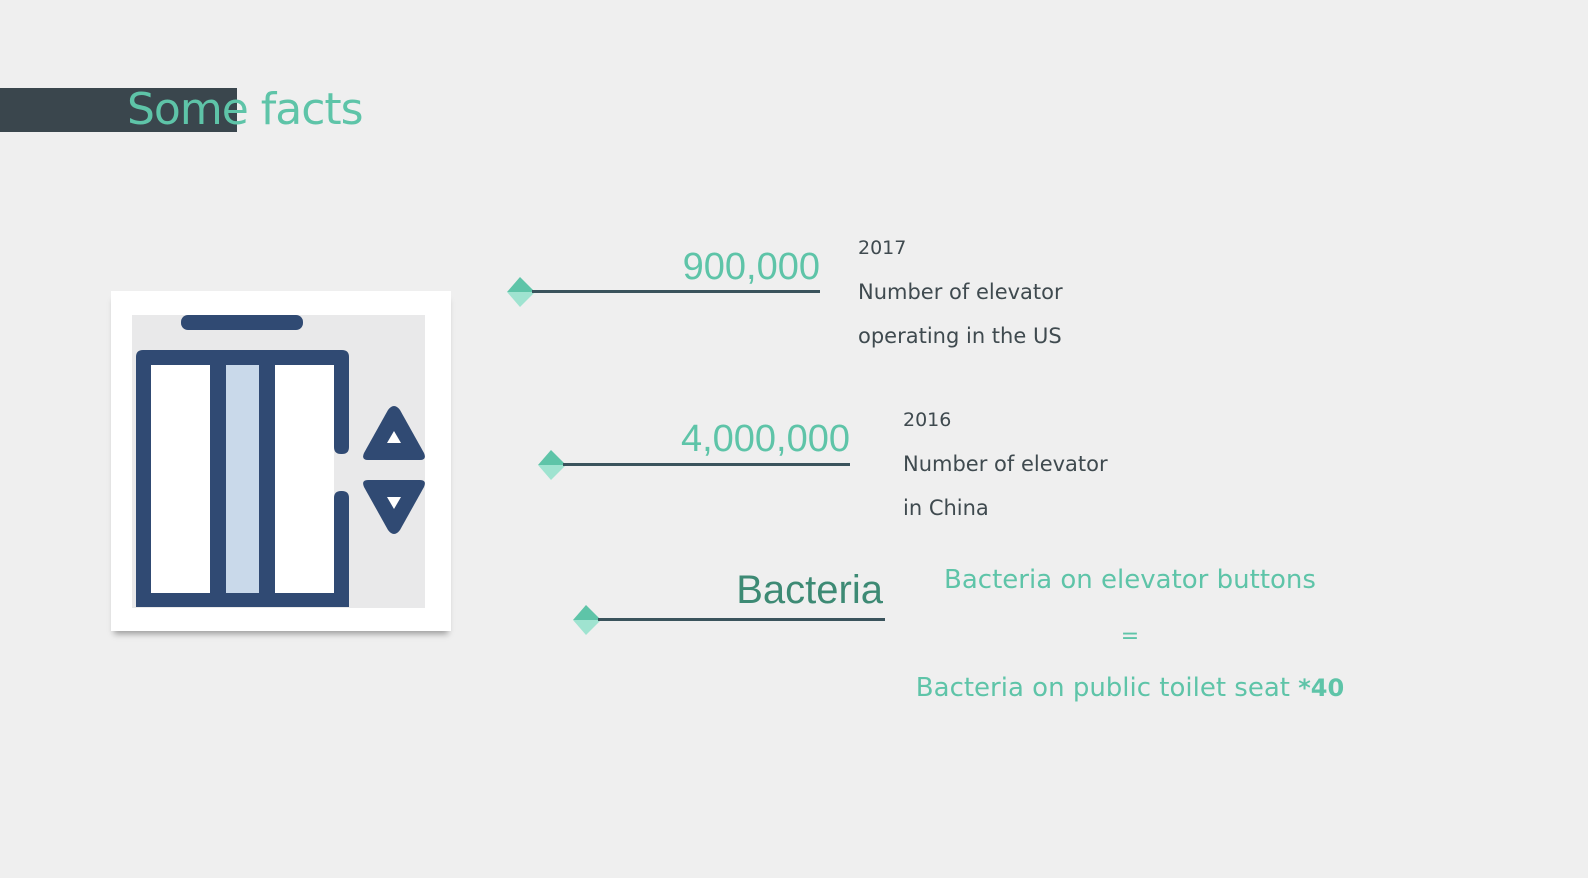 Image resolution: width=1588 pixels, height=878 pixels. I want to click on arrow-up-icon, so click(394, 433).